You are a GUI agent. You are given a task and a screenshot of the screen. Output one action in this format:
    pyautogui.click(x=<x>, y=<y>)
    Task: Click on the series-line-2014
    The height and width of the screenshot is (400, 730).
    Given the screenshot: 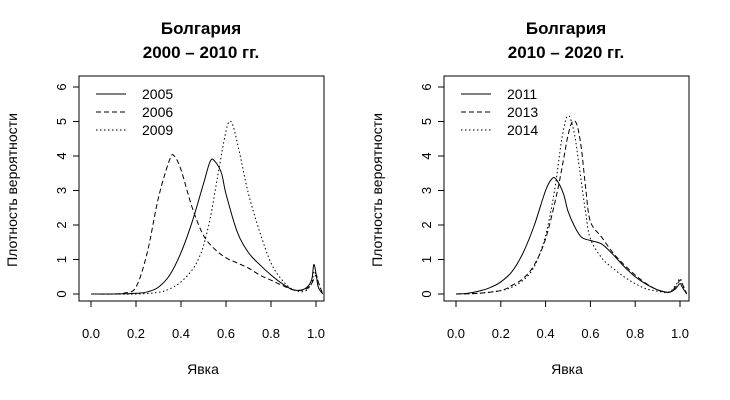 What is the action you would take?
    pyautogui.click(x=571, y=205)
    